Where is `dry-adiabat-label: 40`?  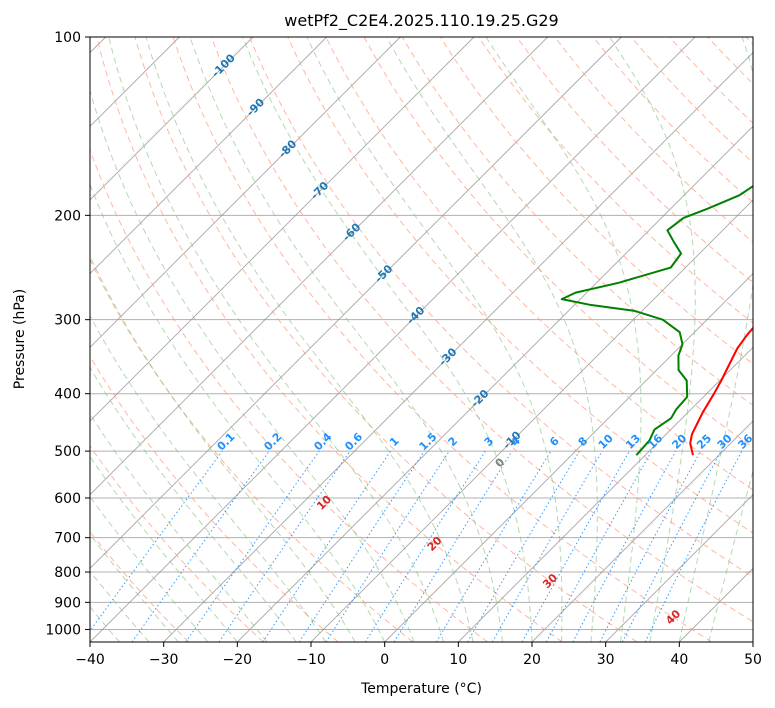
dry-adiabat-label: 40 is located at coordinates (673, 617).